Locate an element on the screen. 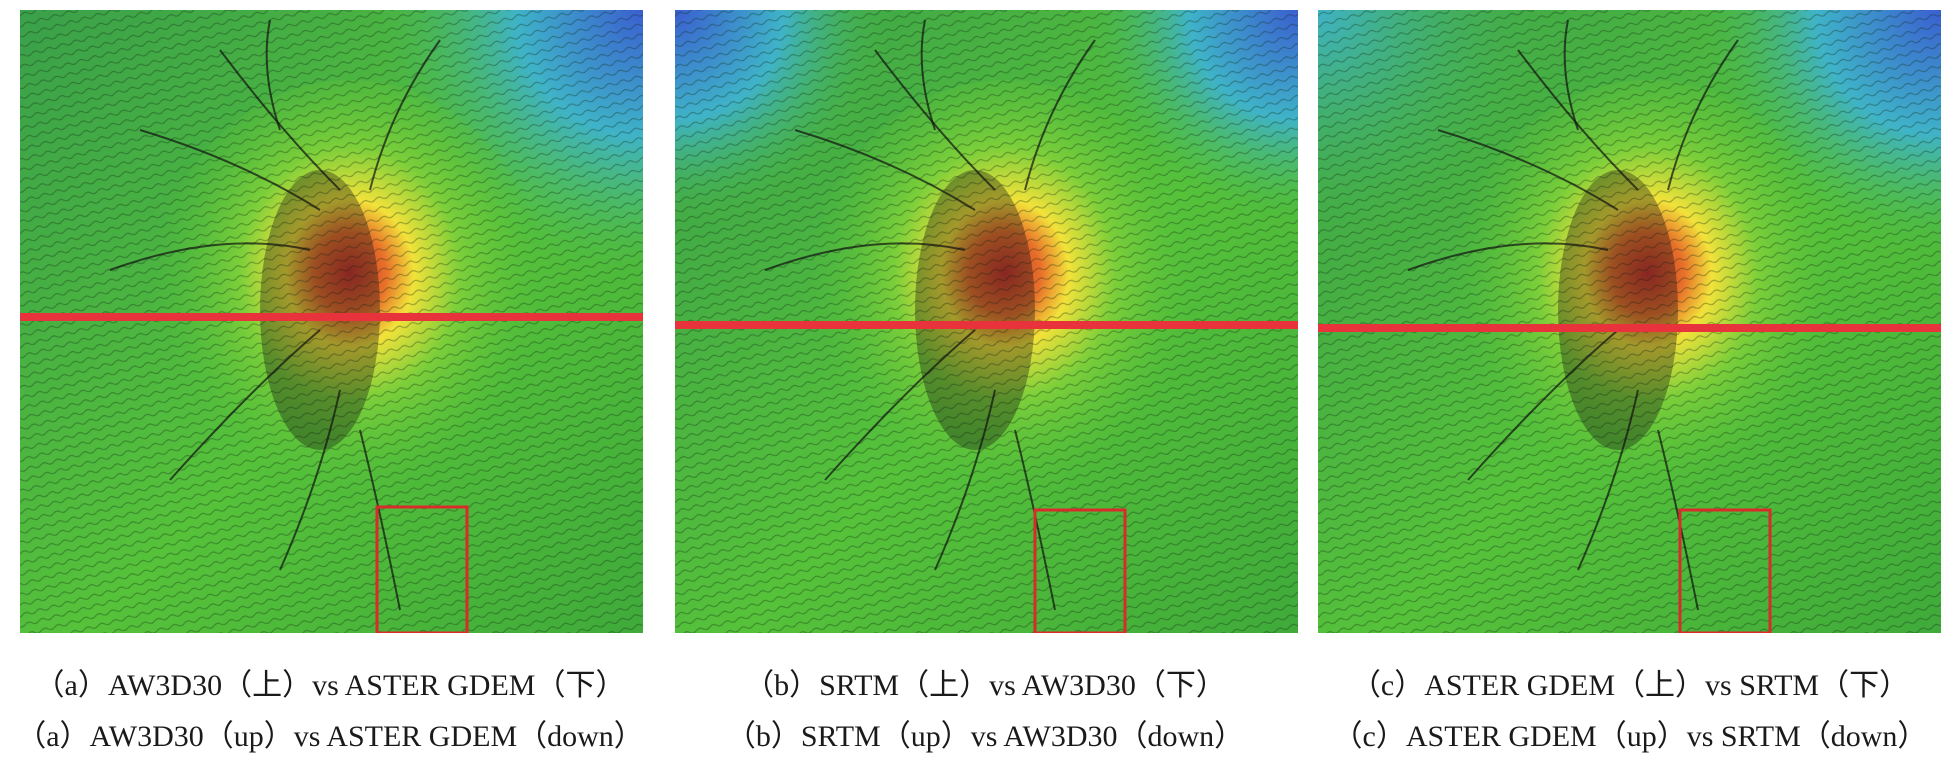 Image resolution: width=1953 pixels, height=782 pixels. highlight-box-c is located at coordinates (1725, 570).